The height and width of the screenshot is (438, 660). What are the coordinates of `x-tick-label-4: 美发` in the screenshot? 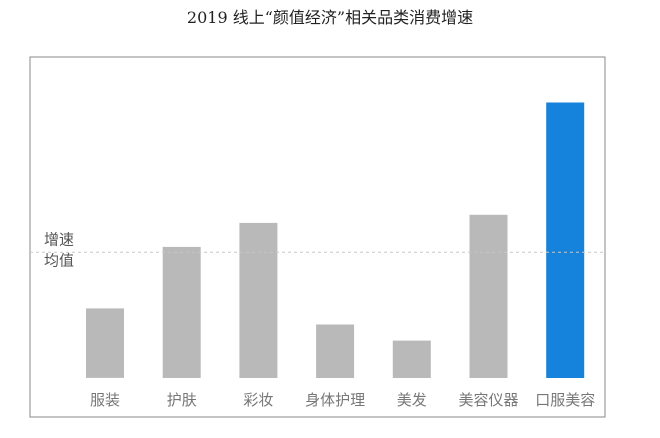 It's located at (412, 400).